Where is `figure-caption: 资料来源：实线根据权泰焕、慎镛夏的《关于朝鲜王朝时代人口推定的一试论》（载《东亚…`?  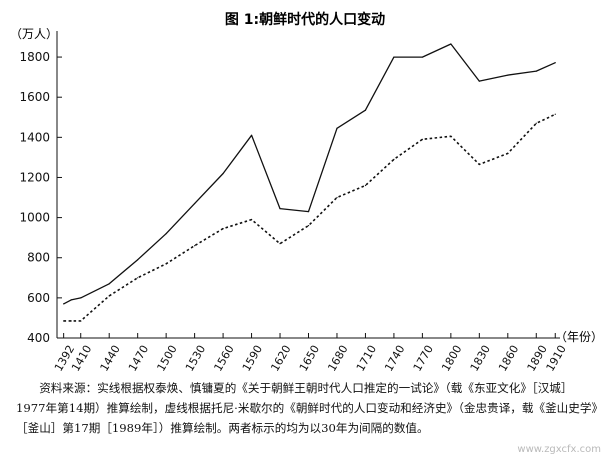 figure-caption: 资料来源：实线根据权泰焕、慎镛夏的《关于朝鲜王朝时代人口推定的一试论》（载《东亚… is located at coordinates (307, 408).